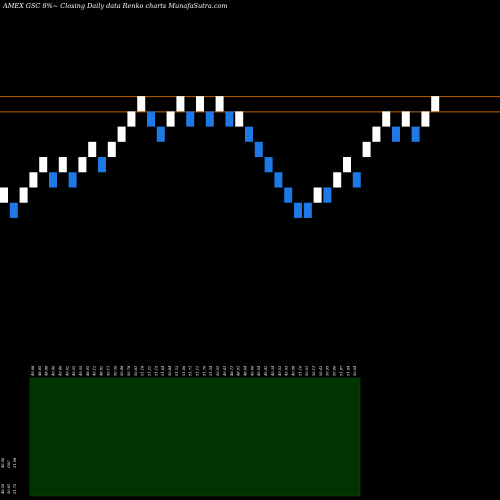 Image resolution: width=500 pixels, height=500 pixels. I want to click on date-label: 49.42, so click(266, 371).